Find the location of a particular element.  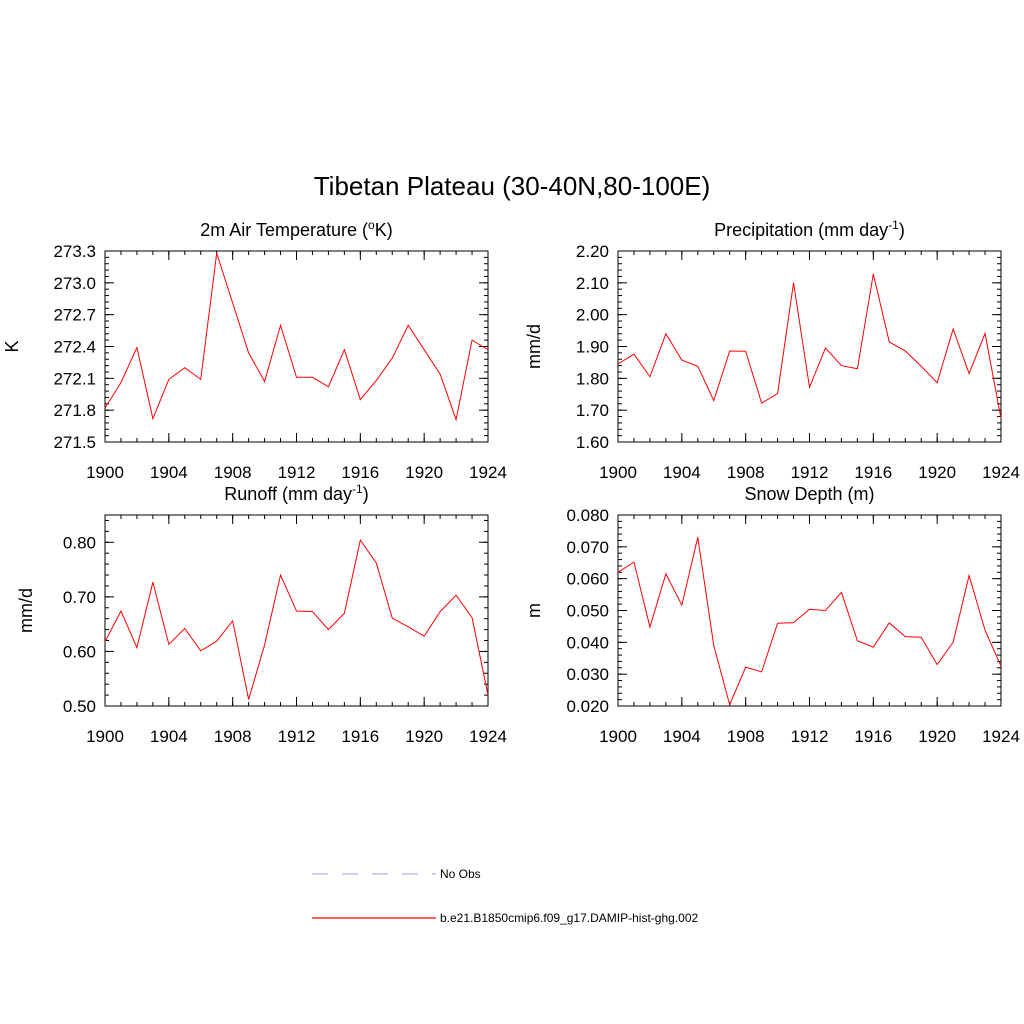

precipitation-y-axis-label: mm/d is located at coordinates (534, 346).